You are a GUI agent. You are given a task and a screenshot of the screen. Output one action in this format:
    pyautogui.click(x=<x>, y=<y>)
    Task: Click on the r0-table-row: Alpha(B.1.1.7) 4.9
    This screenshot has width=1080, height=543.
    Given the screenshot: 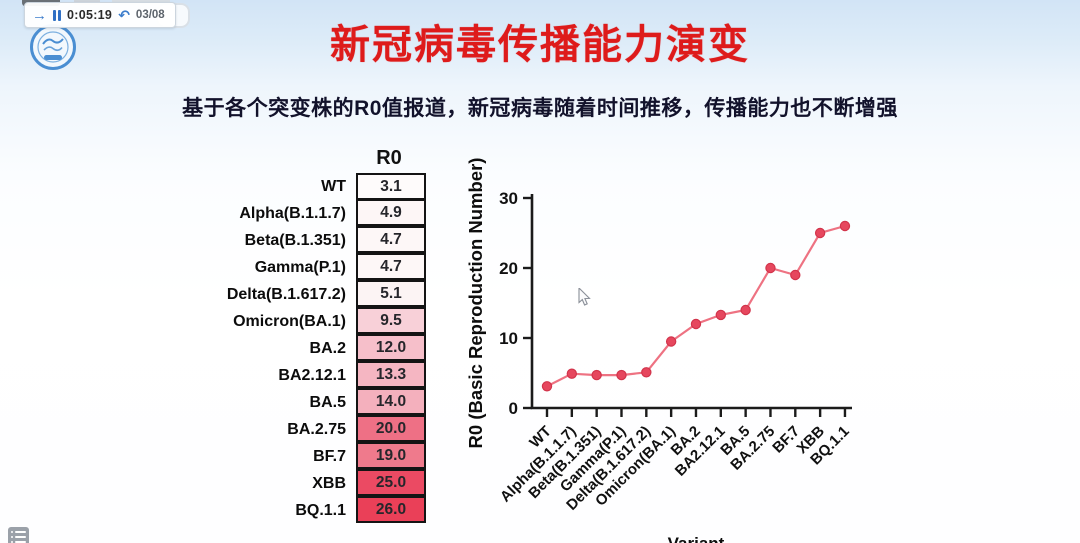 What is the action you would take?
    pyautogui.click(x=288, y=213)
    